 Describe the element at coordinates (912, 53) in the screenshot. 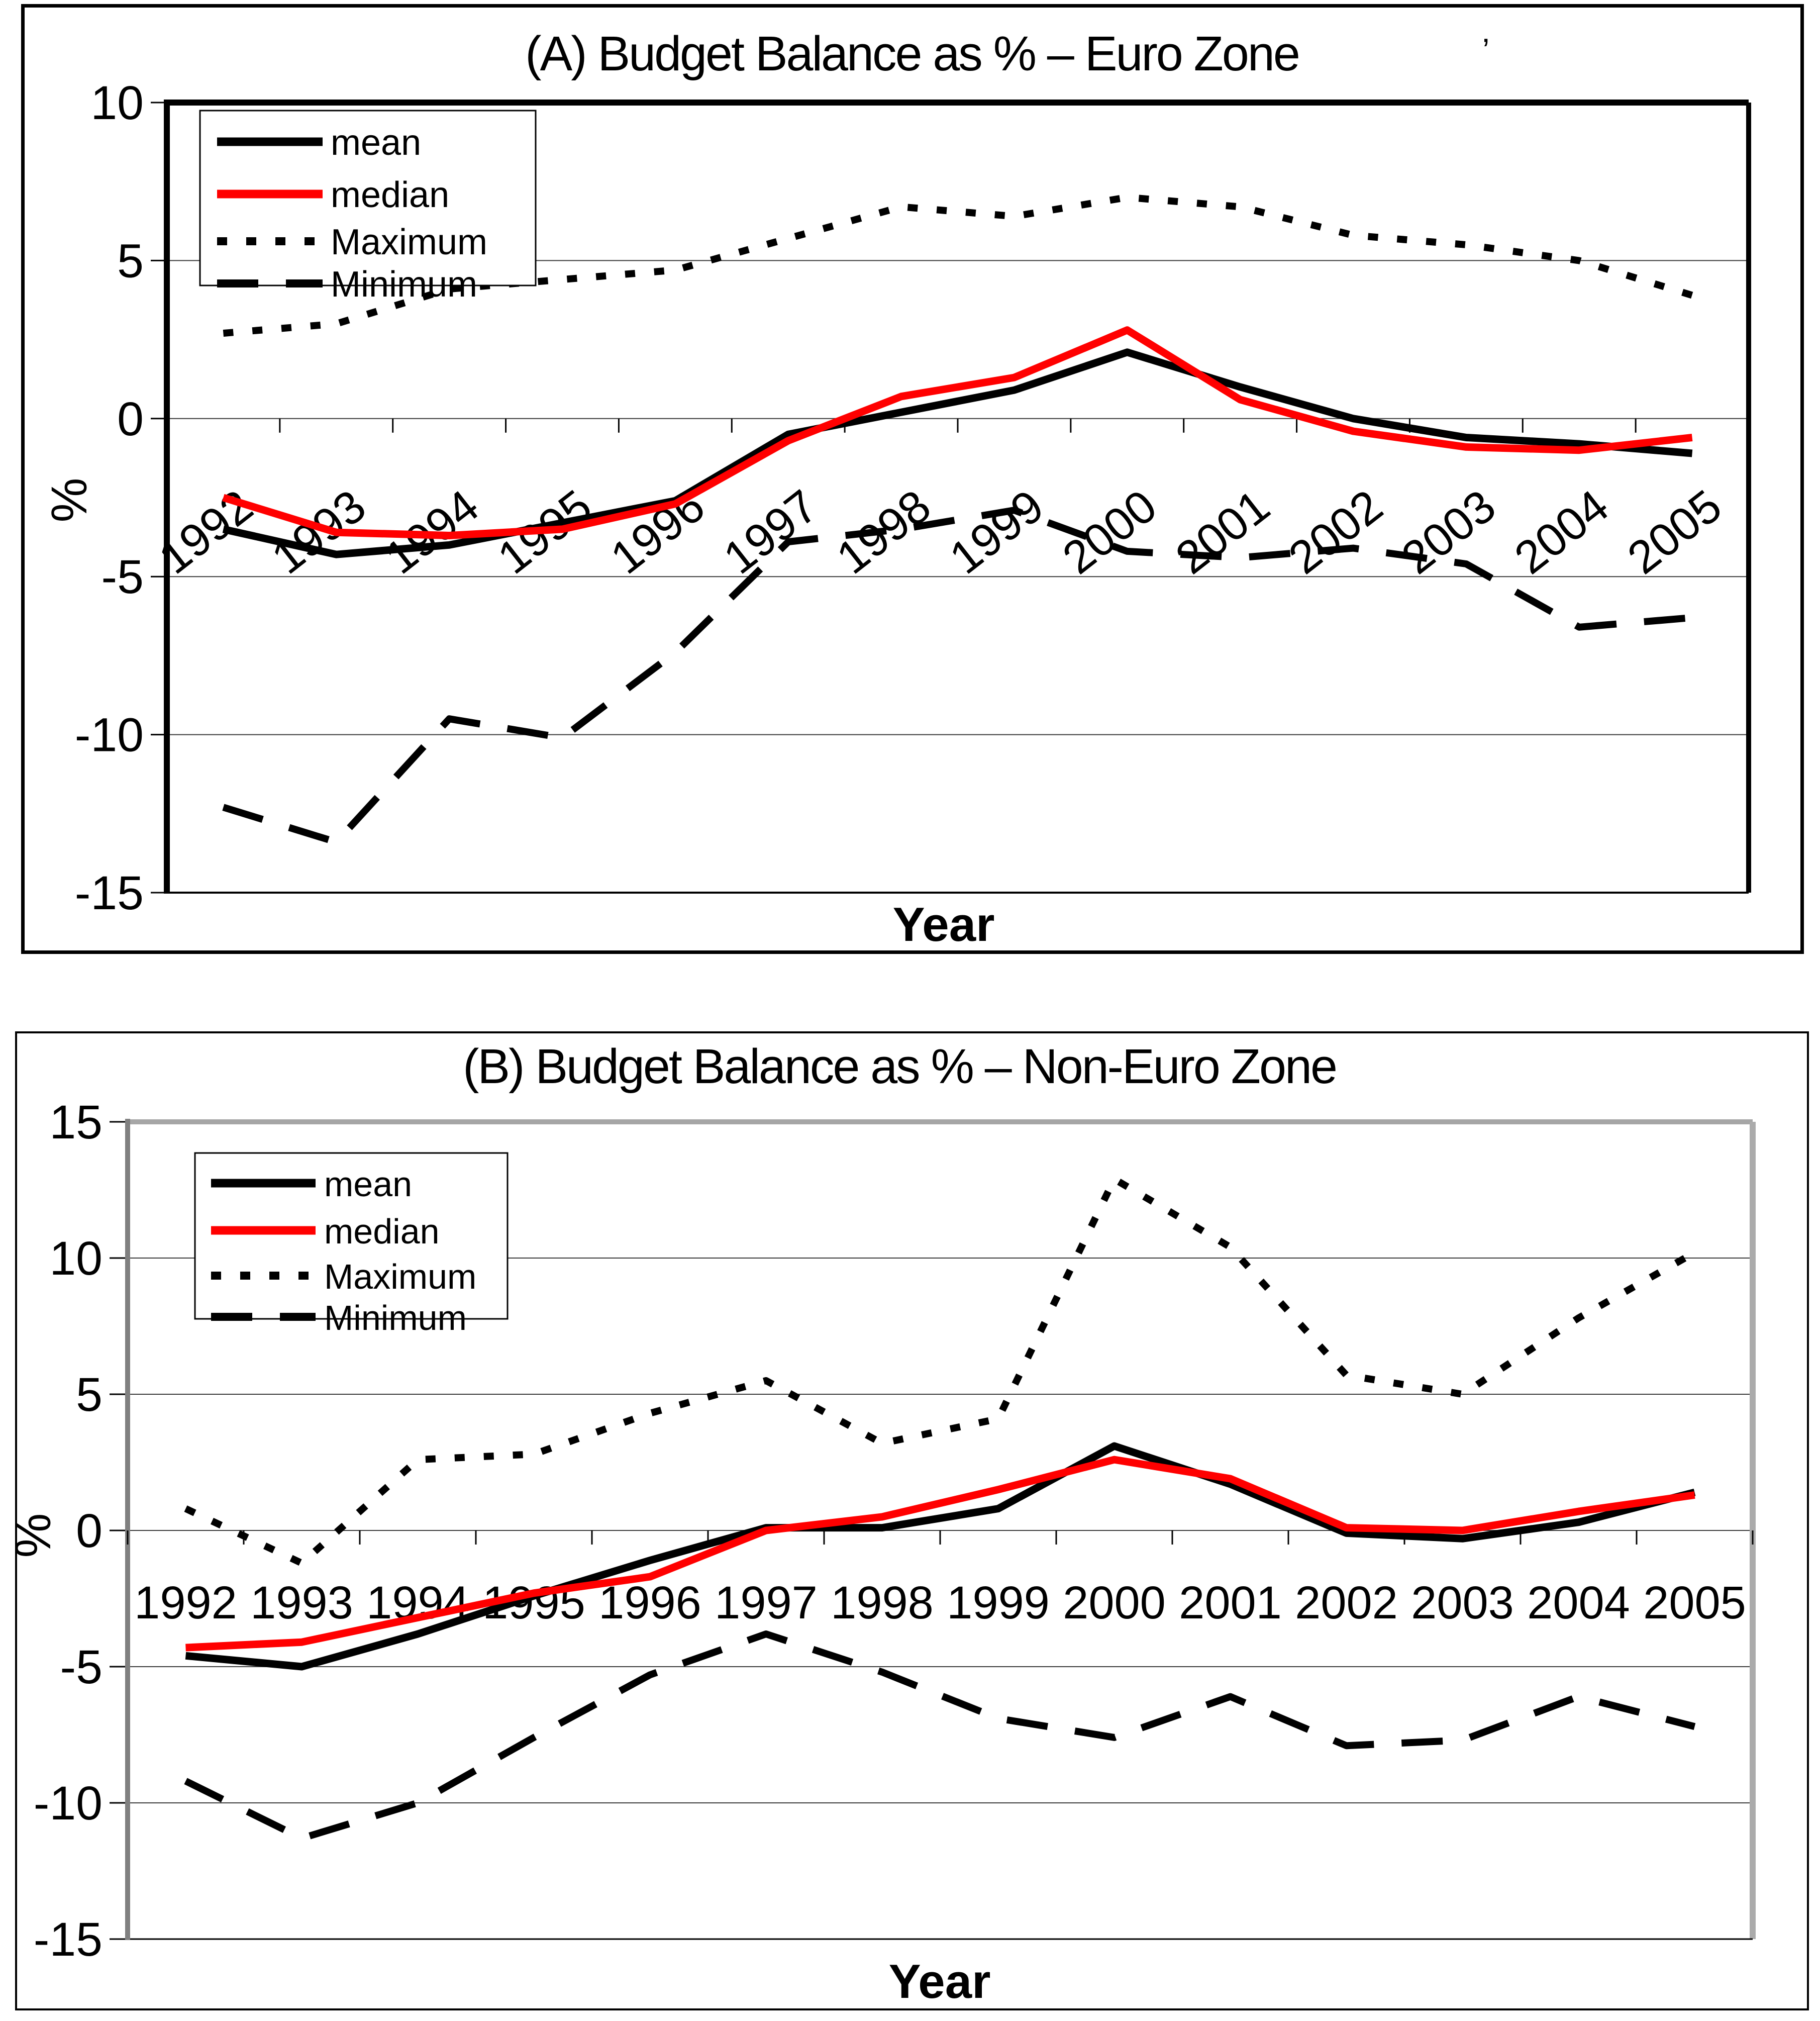

I see `chart-title: (A) Budget Balance as % – Euro Zone` at that location.